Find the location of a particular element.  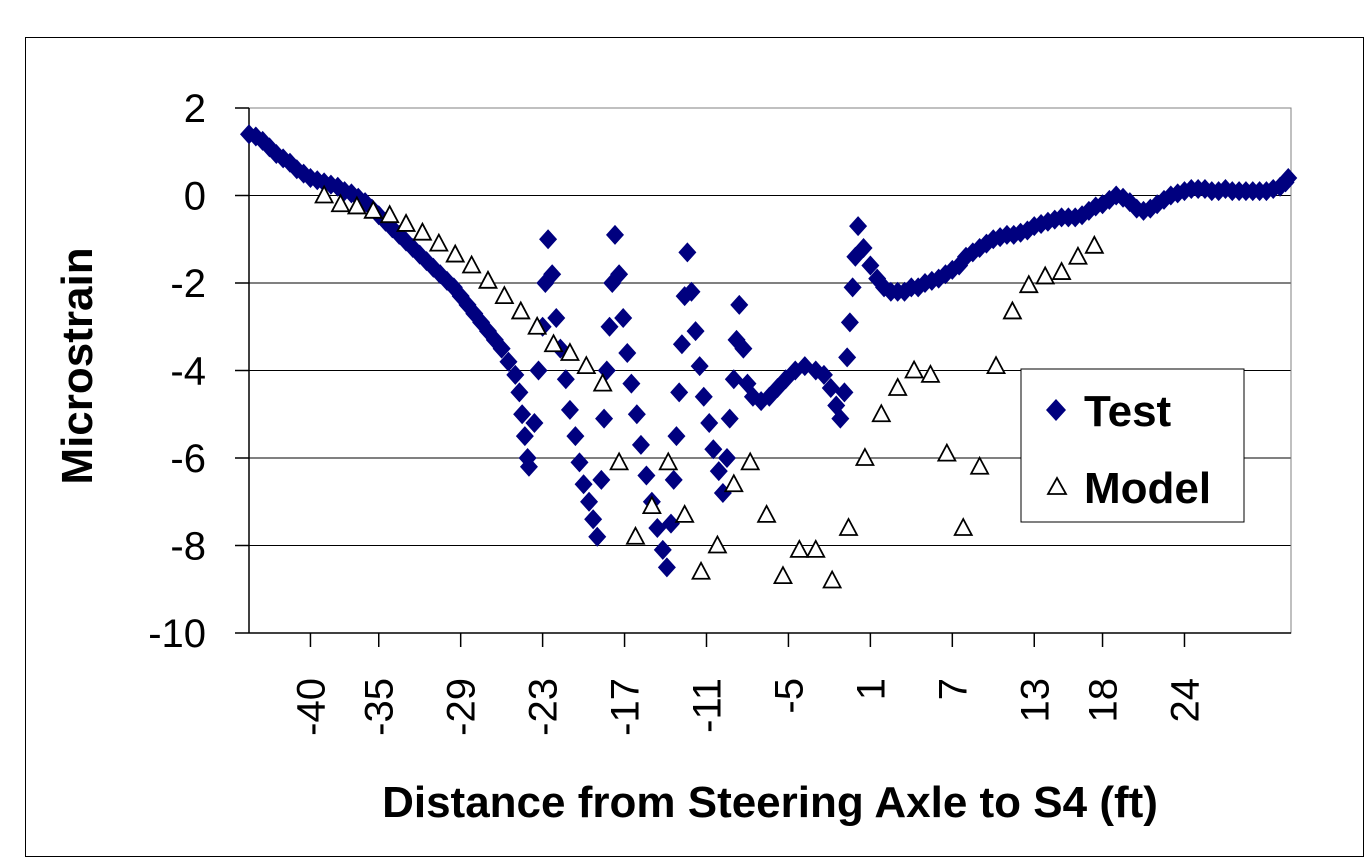

legend-test-marker is located at coordinates (1056, 410).